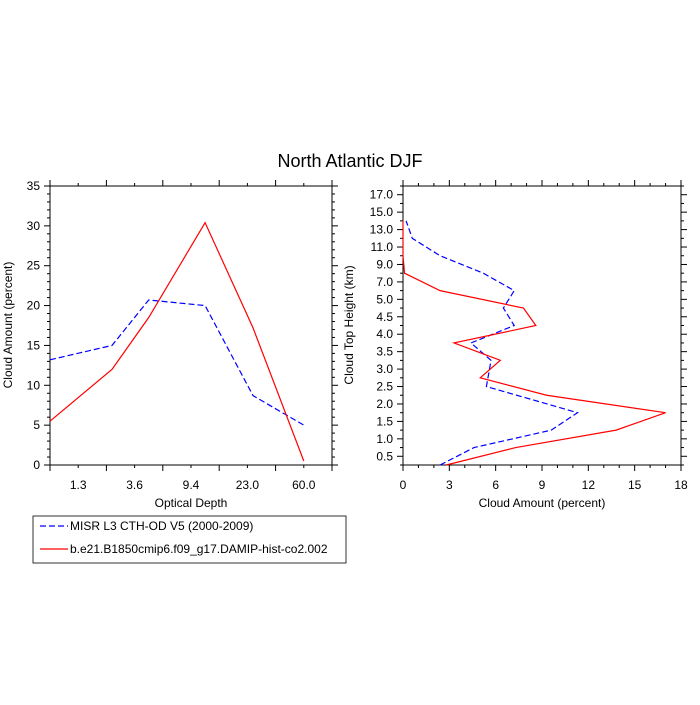 Image resolution: width=700 pixels, height=705 pixels. I want to click on left-x-tick-label: 23.0, so click(248, 485).